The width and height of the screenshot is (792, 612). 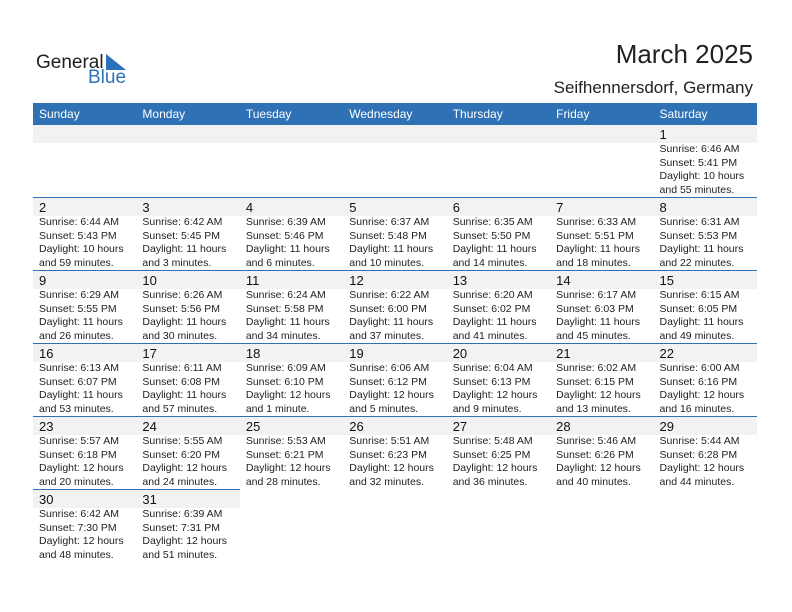 I want to click on daylight-text: and 30 minutes., so click(x=180, y=335).